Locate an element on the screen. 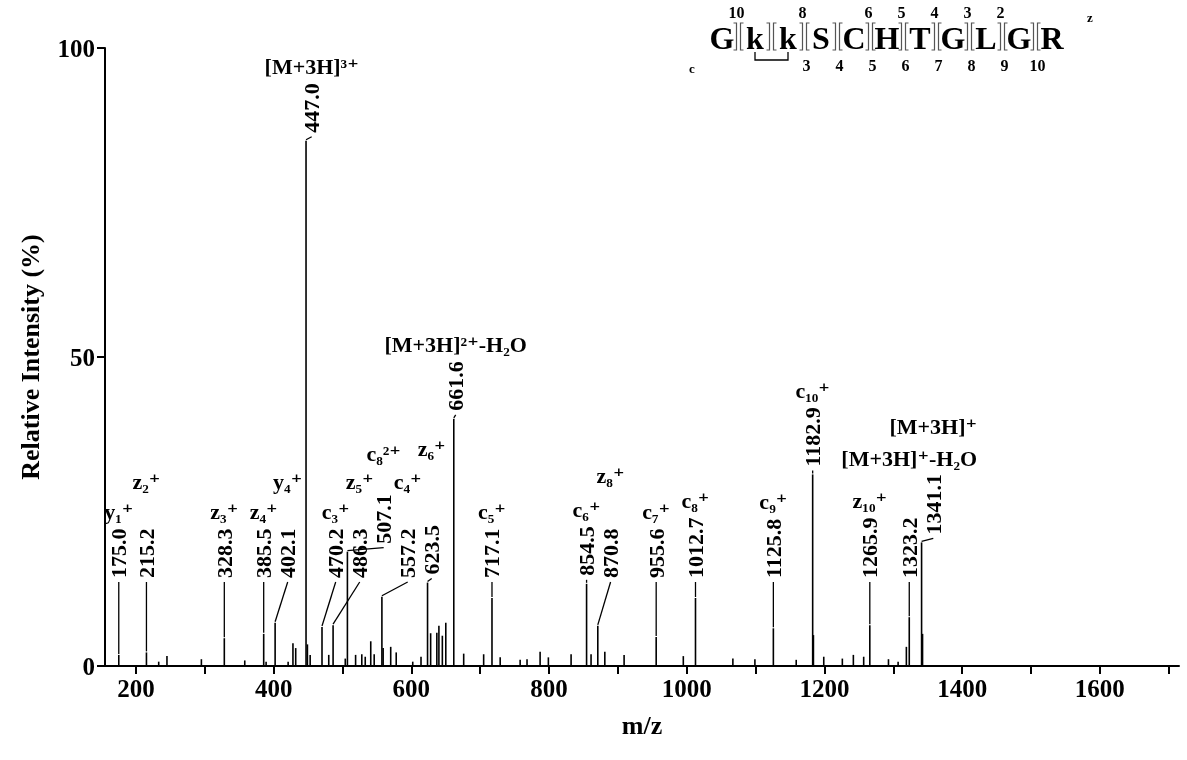 This screenshot has height=760, width=1187. annotation: c₅⁺ is located at coordinates (491, 511).